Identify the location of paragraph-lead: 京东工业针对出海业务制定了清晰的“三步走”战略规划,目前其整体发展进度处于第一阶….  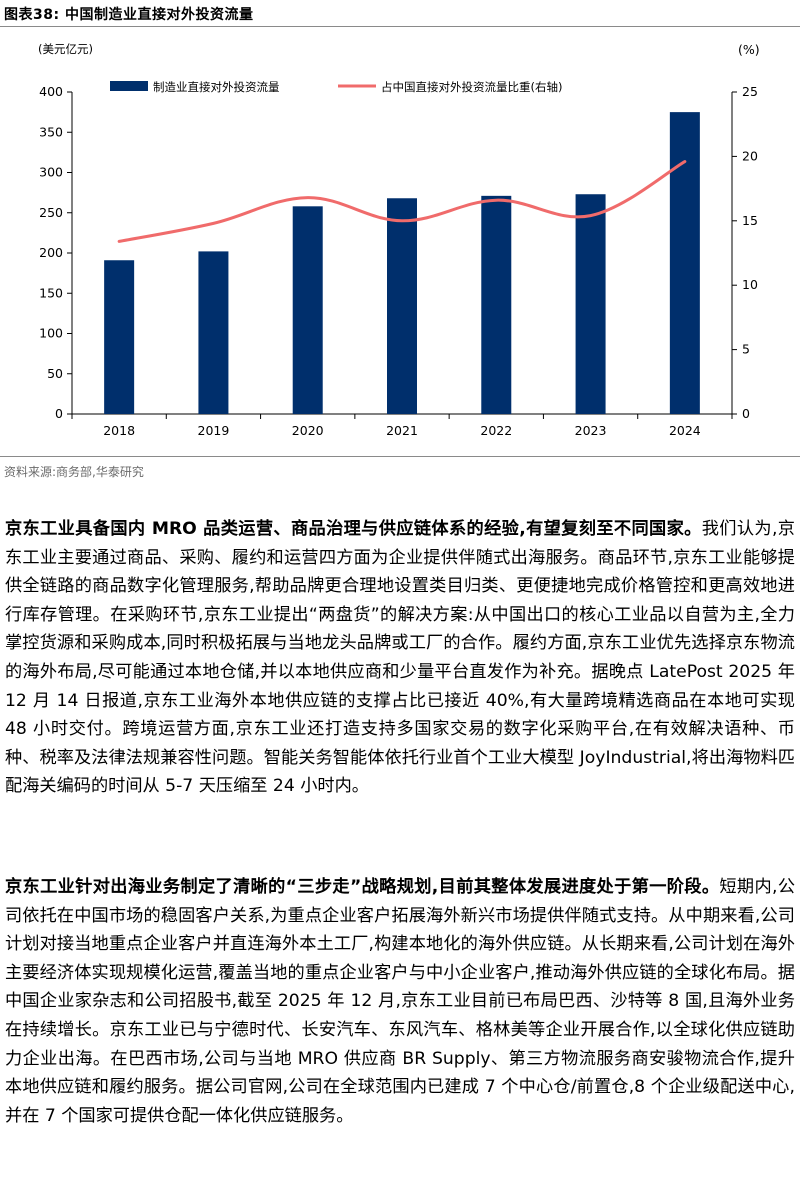
(362, 887).